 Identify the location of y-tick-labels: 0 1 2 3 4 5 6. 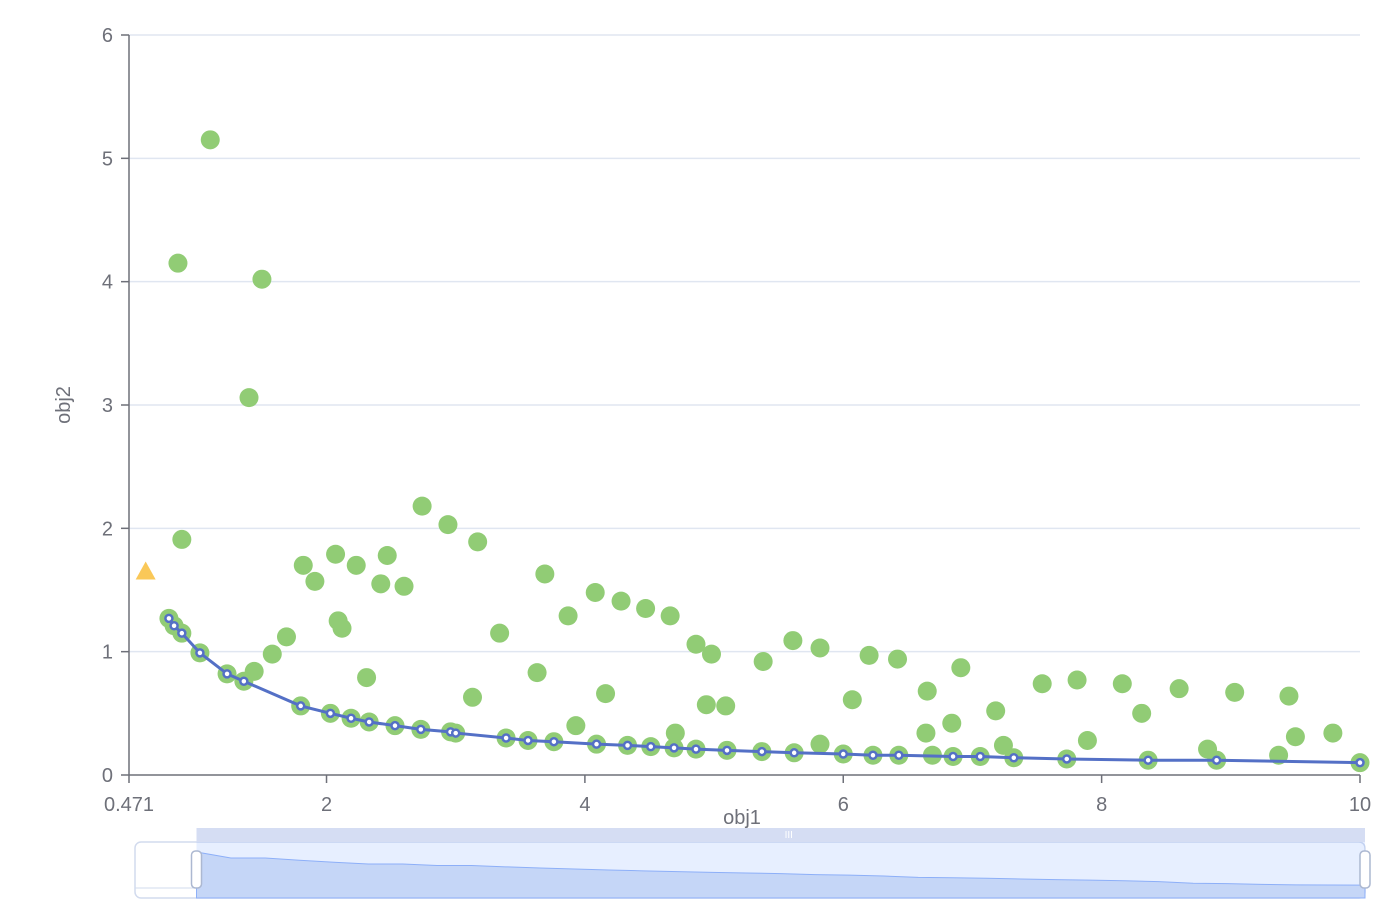
(107, 406).